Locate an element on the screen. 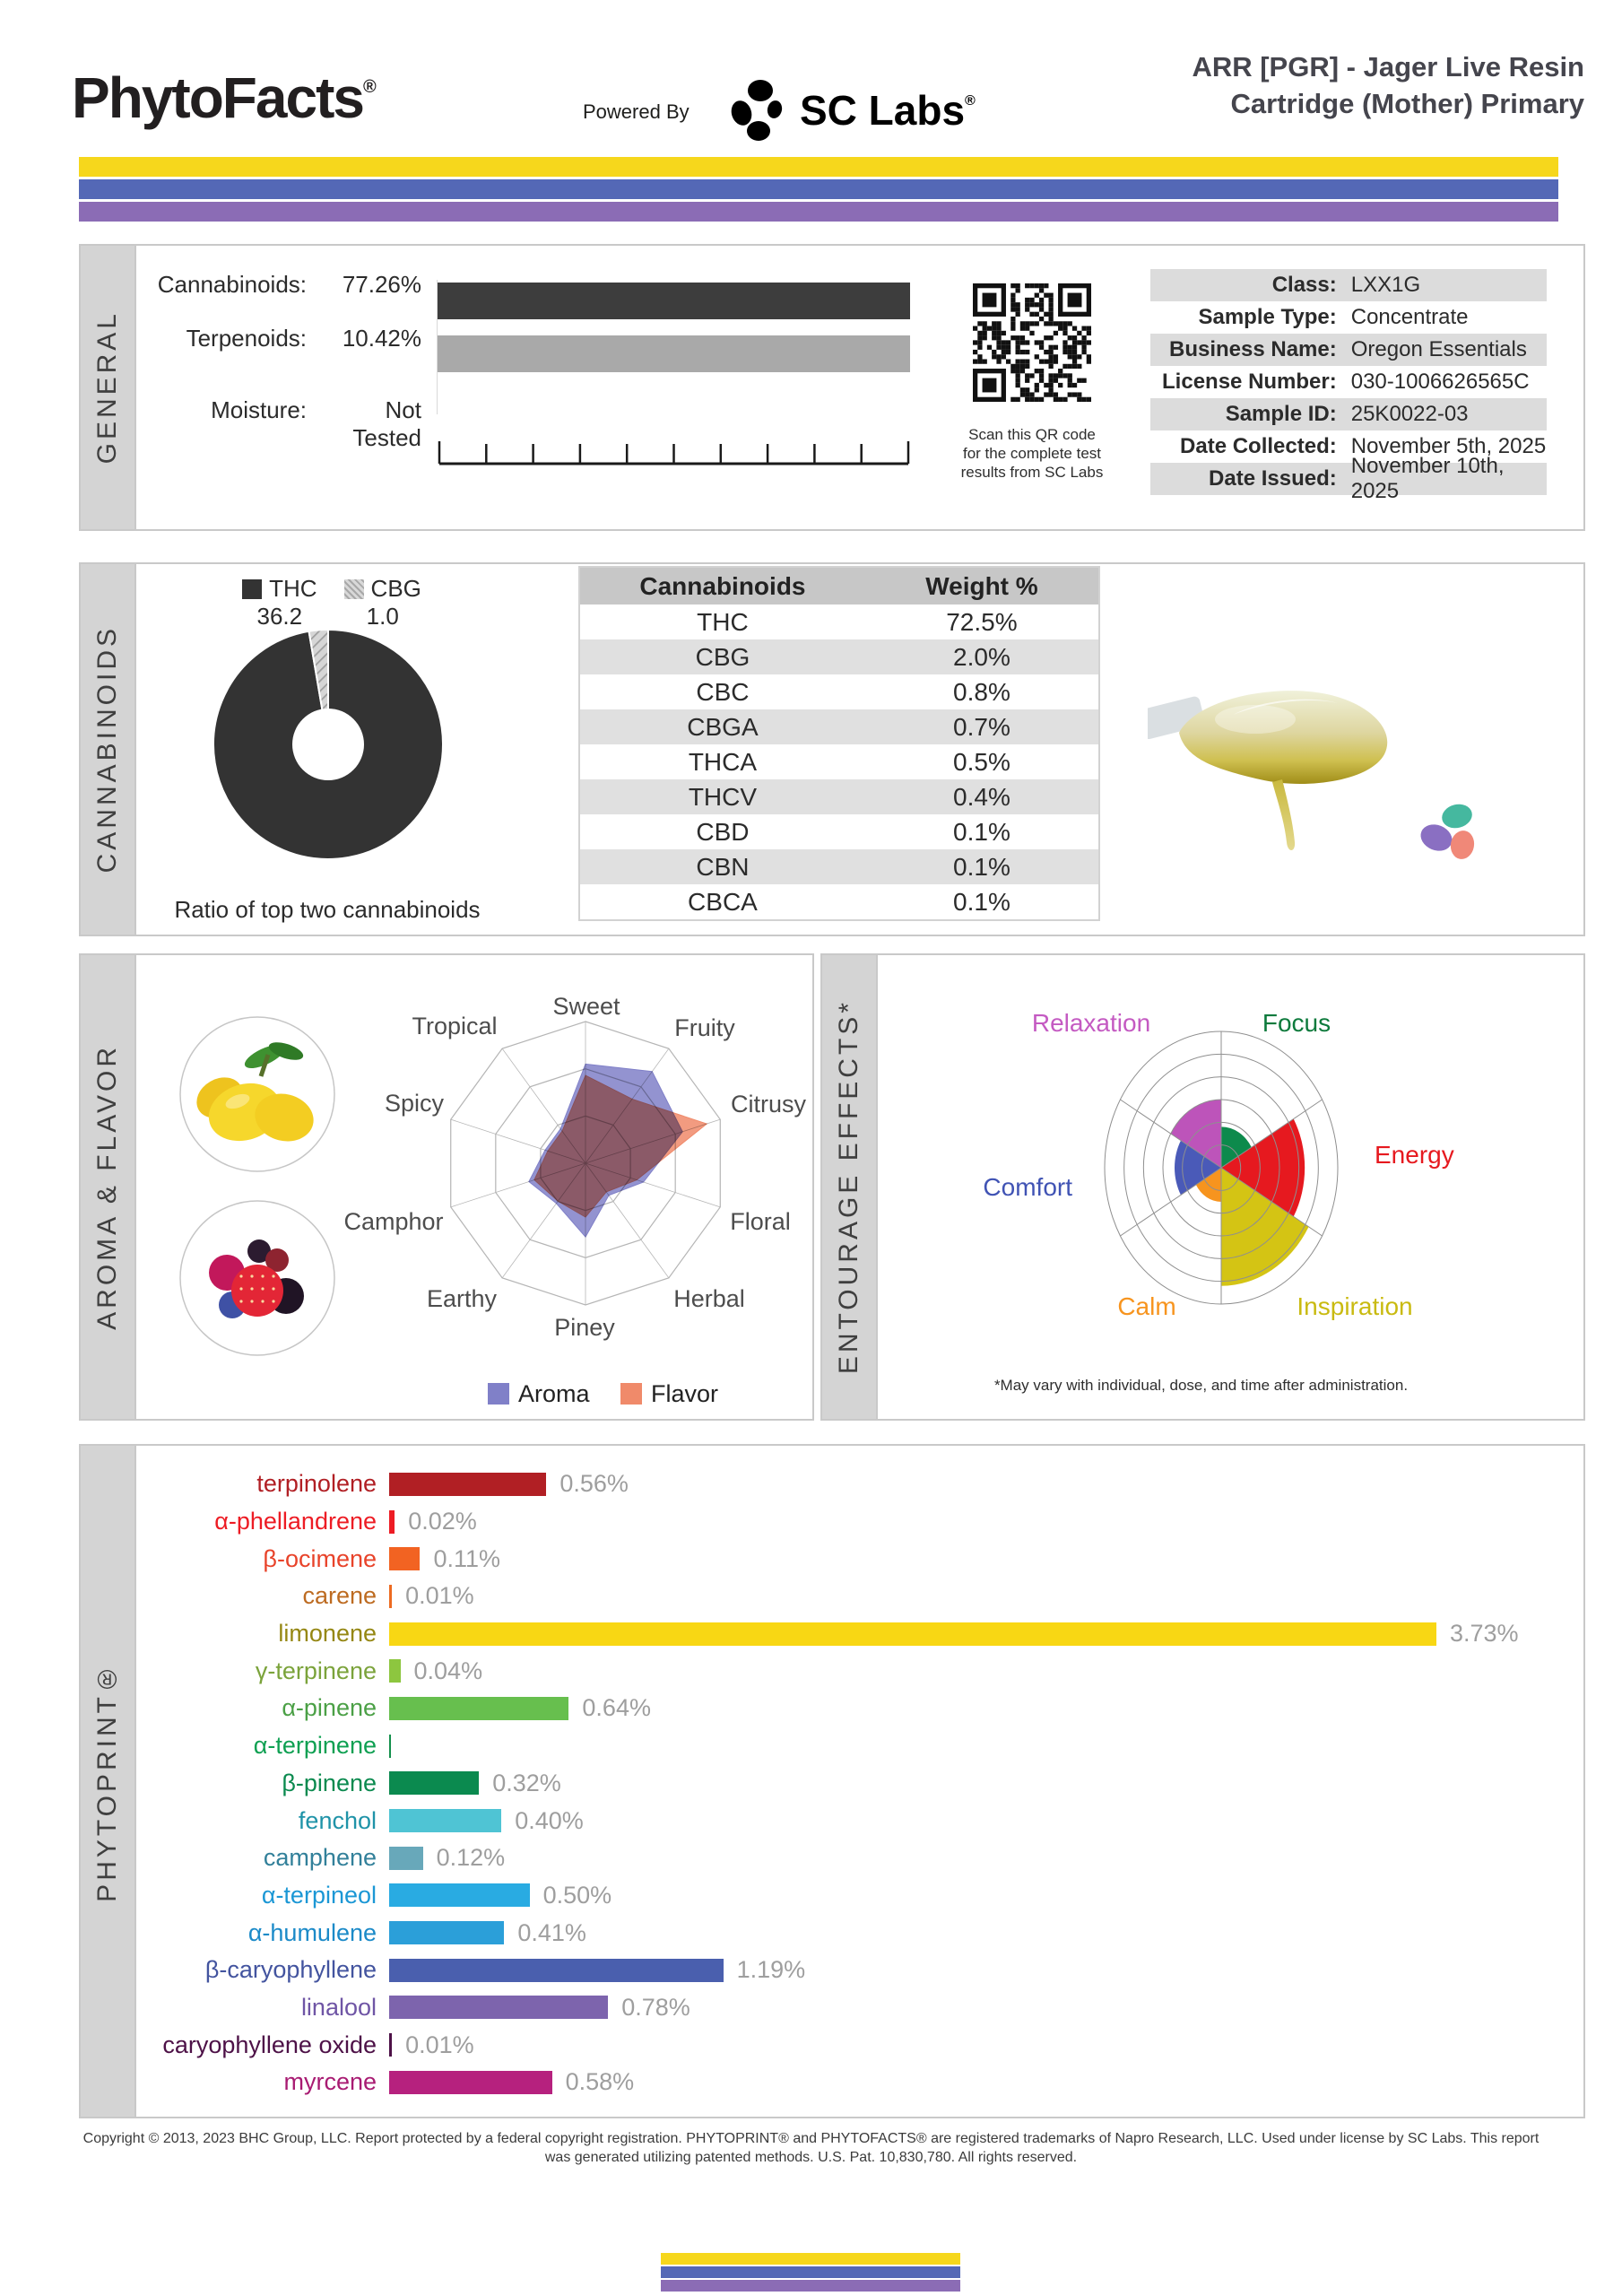 The width and height of the screenshot is (1622, 2296). info-row-4: Sample ID: 25K0022-03 is located at coordinates (1348, 414).